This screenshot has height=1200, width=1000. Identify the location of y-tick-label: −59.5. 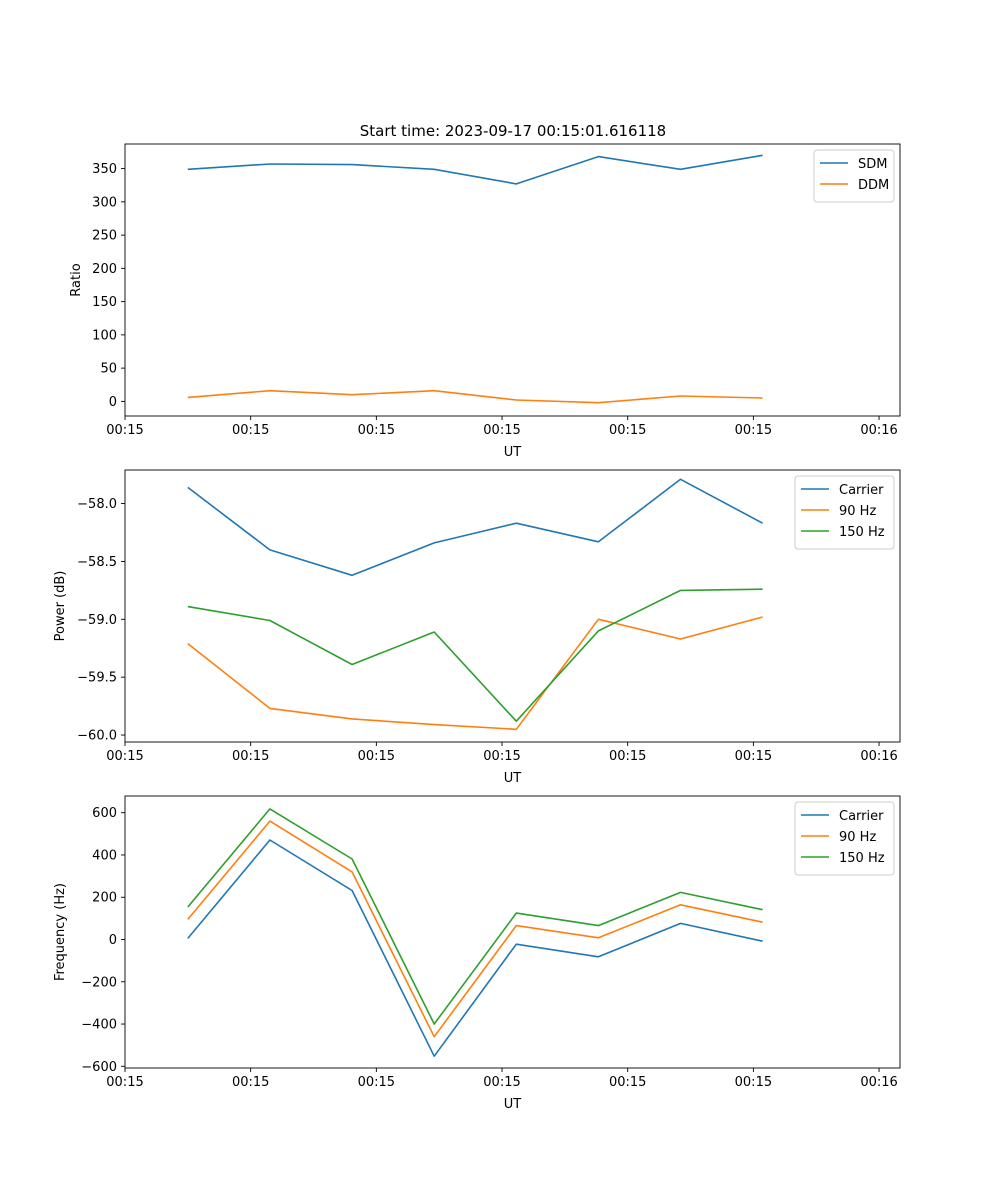
(97, 678).